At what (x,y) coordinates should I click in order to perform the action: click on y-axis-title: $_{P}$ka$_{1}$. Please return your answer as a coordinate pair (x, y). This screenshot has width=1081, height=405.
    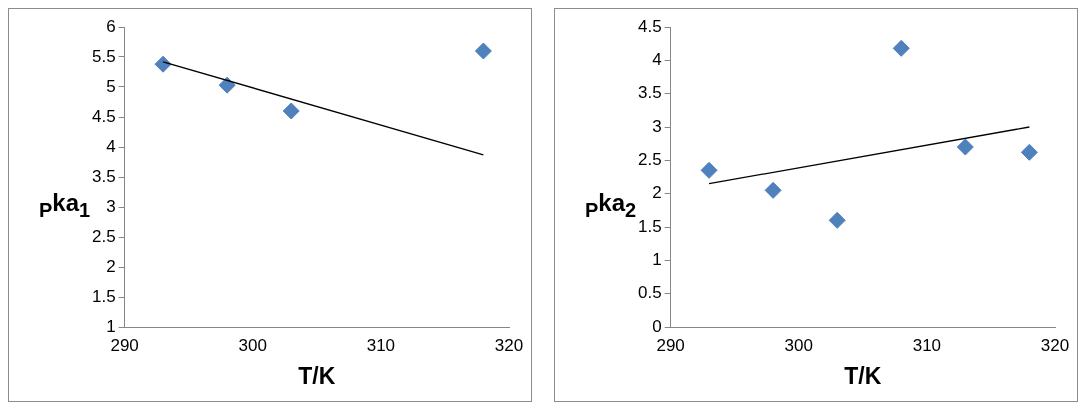
    Looking at the image, I should click on (65, 205).